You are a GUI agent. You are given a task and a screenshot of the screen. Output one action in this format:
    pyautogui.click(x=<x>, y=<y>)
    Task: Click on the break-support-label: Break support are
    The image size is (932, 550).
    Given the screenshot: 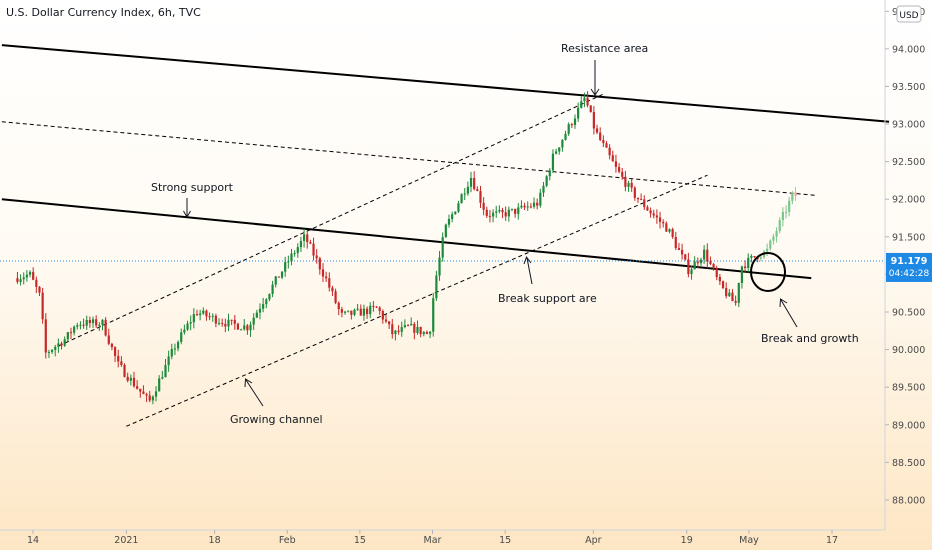 What is the action you would take?
    pyautogui.click(x=547, y=298)
    